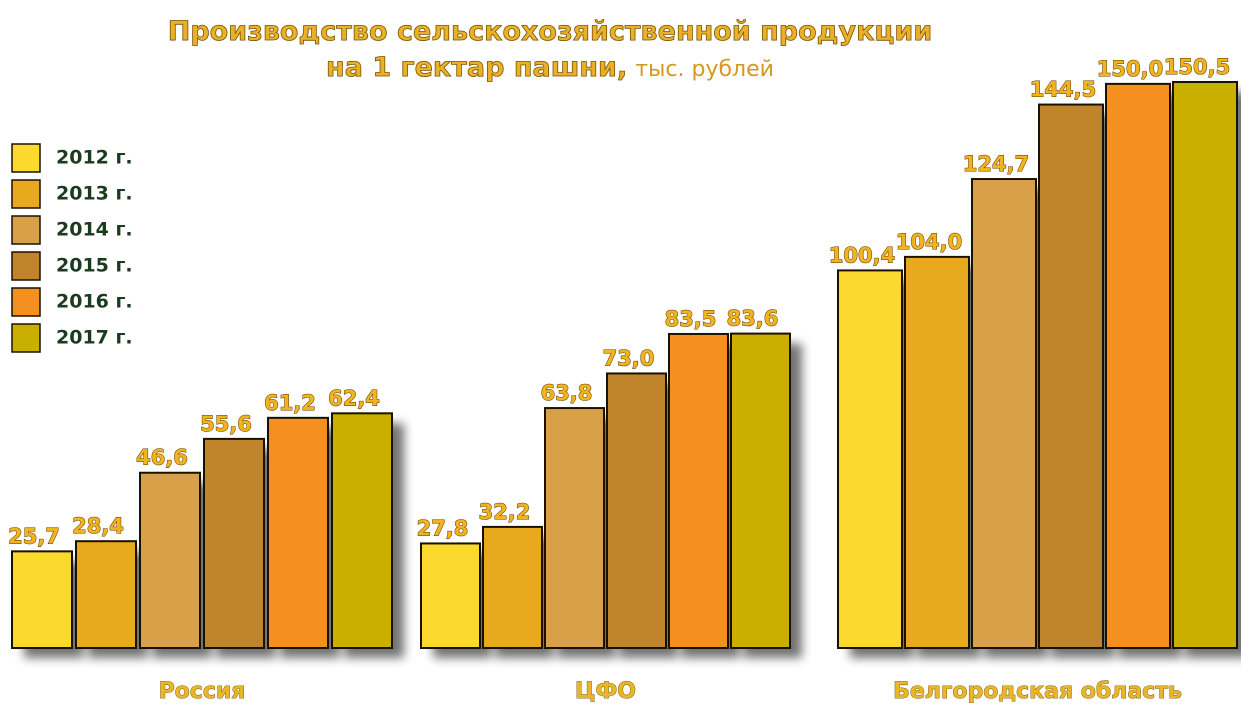 Image resolution: width=1241 pixels, height=706 pixels. Describe the element at coordinates (162, 458) in the screenshot. I see `value-label: 46,6` at that location.